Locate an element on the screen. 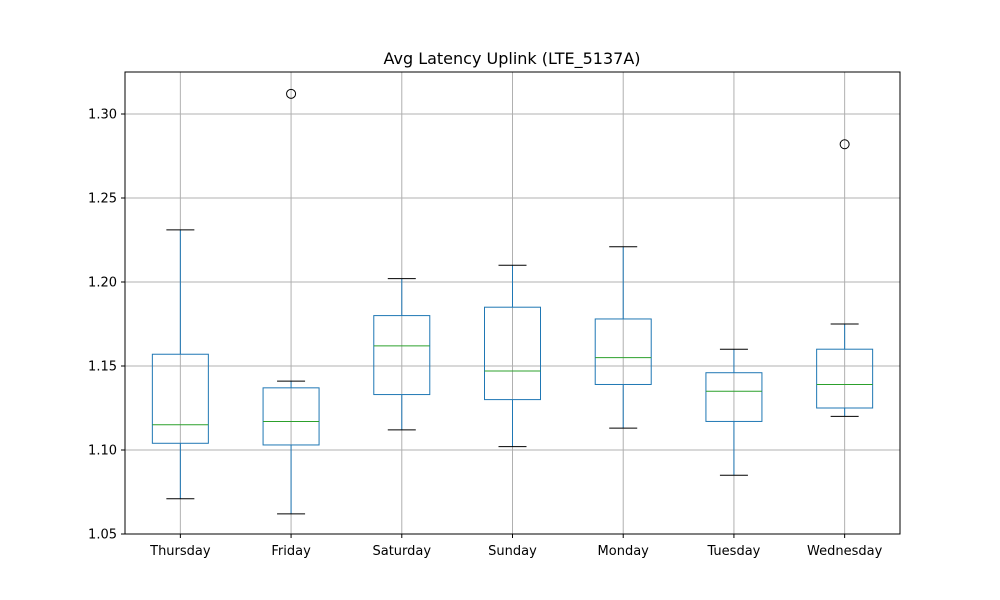 The image size is (1000, 600). x-tick-label: Wednesday is located at coordinates (845, 551).